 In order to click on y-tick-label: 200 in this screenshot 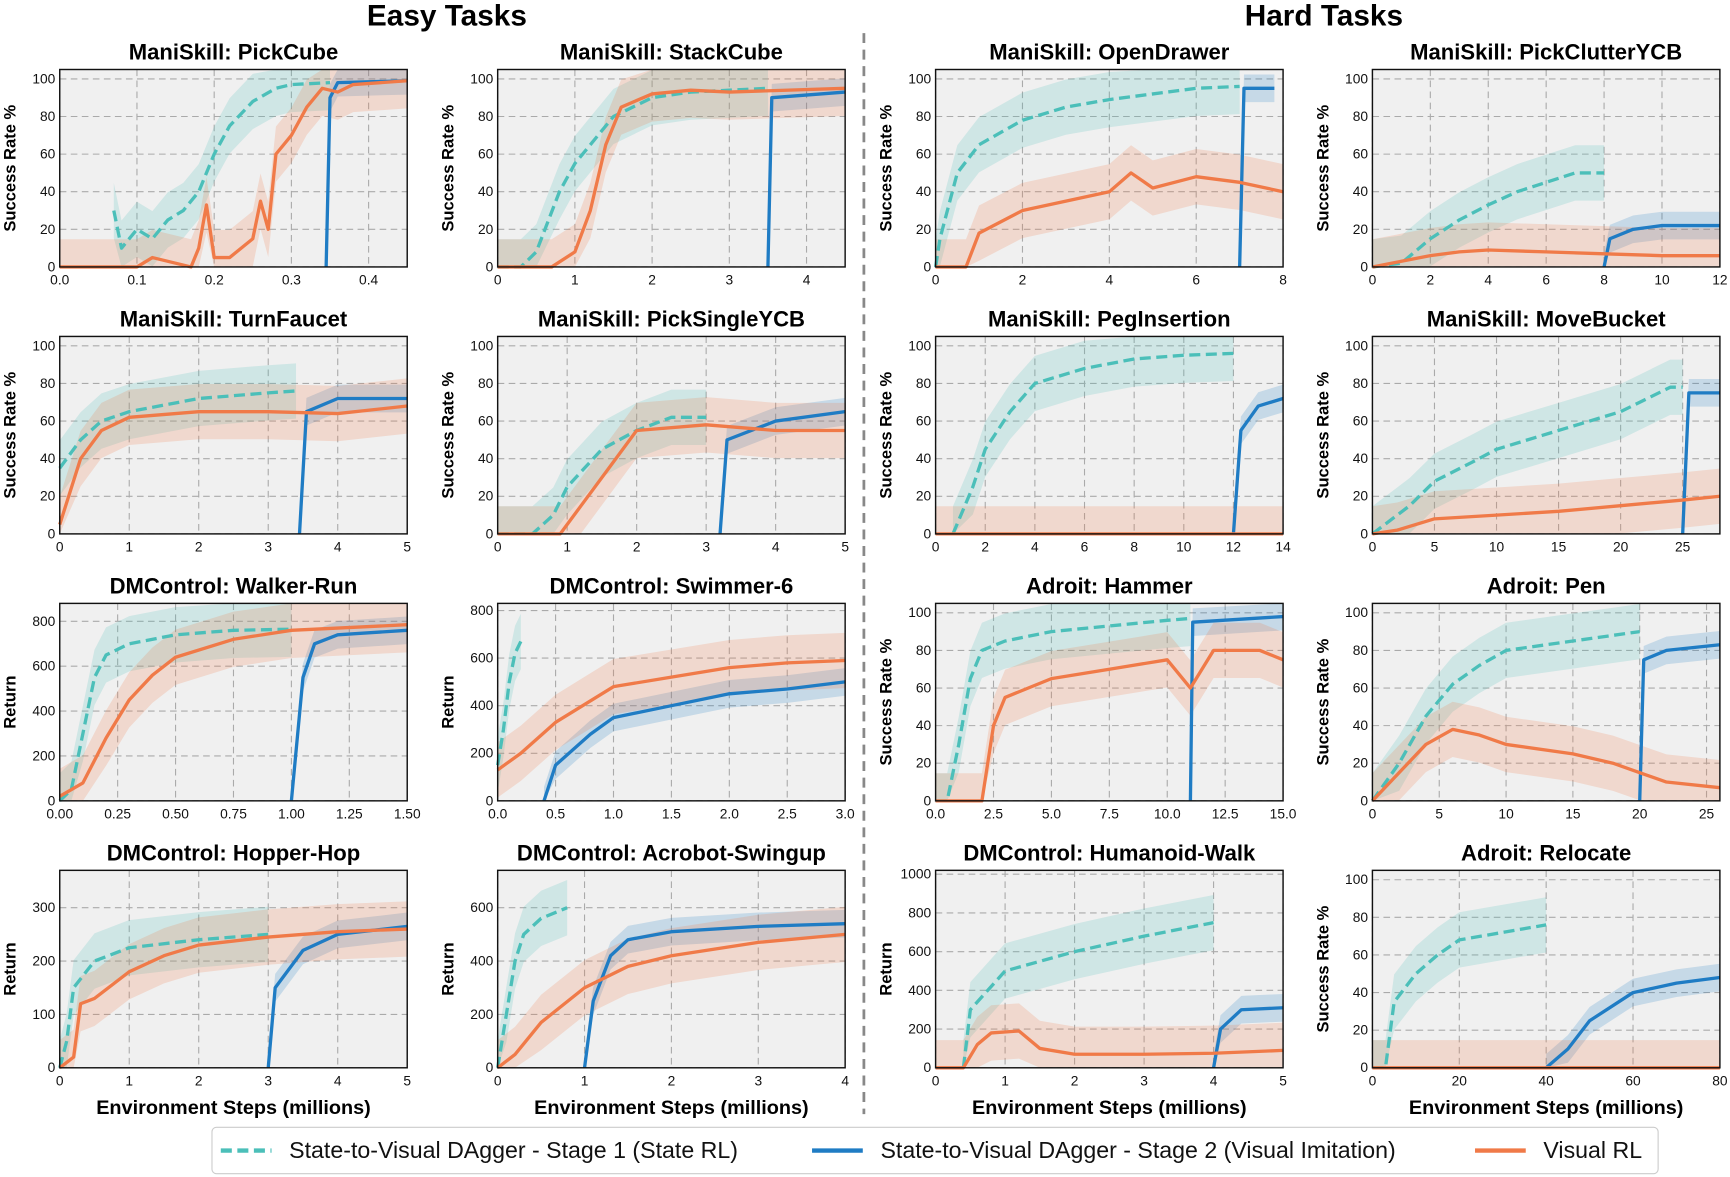, I will do `click(481, 753)`.